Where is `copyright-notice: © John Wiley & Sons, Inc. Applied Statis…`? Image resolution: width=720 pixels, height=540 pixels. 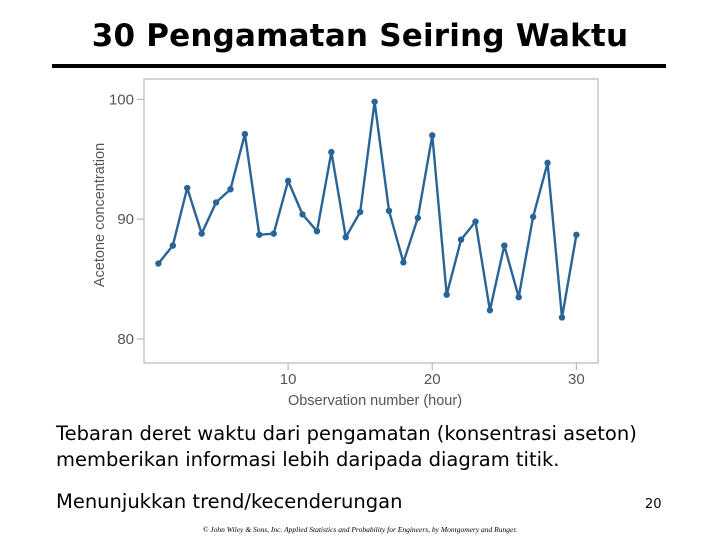
copyright-notice: © John Wiley & Sons, Inc. Applied Statis… is located at coordinates (360, 529).